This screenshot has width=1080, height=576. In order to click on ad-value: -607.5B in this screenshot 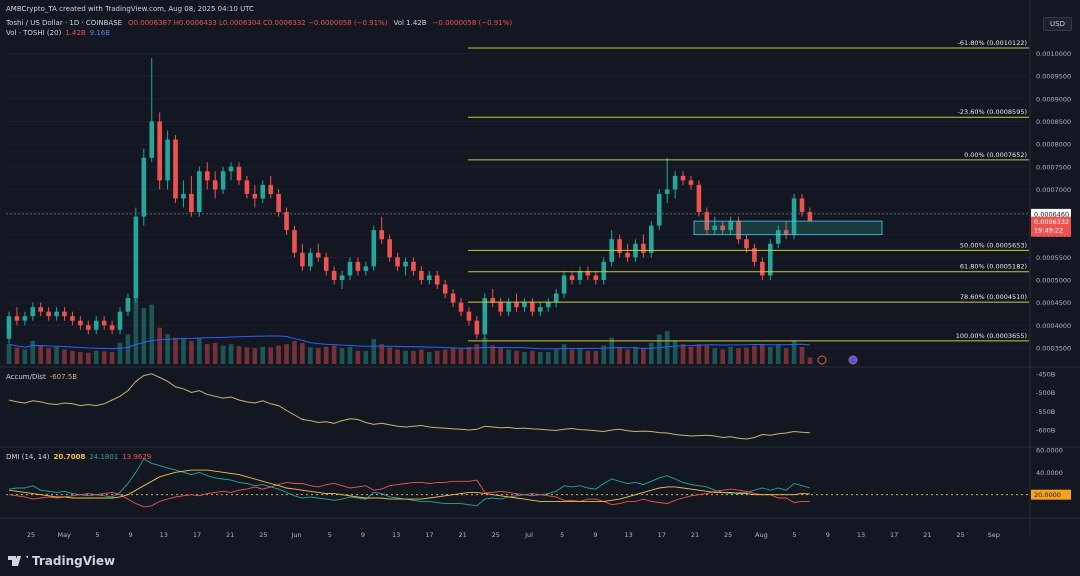, I will do `click(63, 377)`.